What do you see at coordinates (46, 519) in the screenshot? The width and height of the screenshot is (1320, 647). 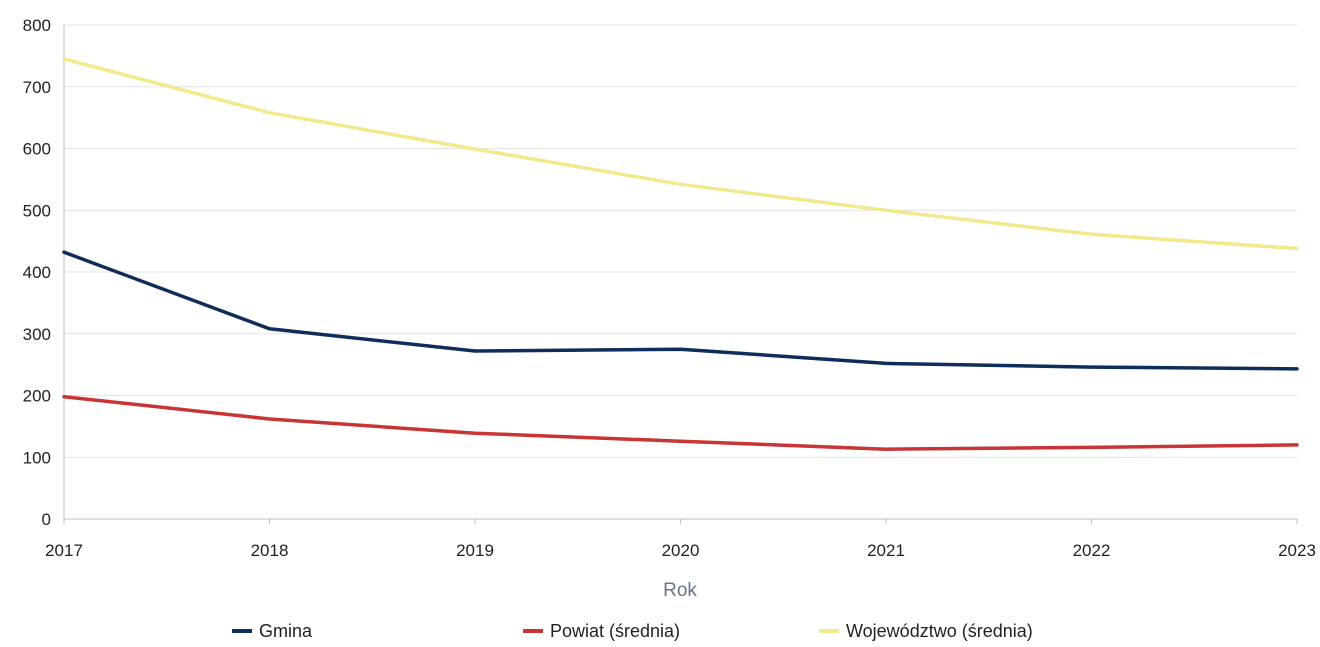 I see `y-tick-label: 0` at bounding box center [46, 519].